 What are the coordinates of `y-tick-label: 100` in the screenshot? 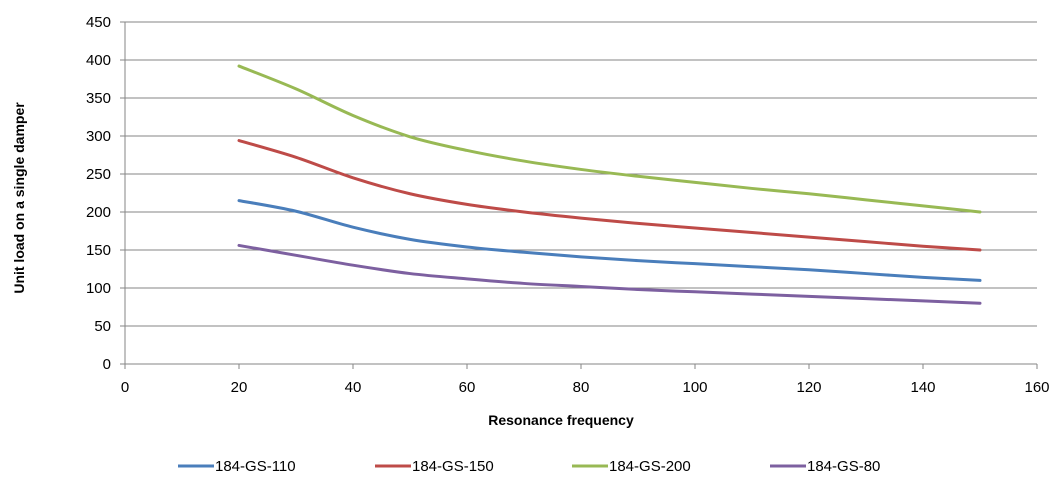 It's located at (98, 288).